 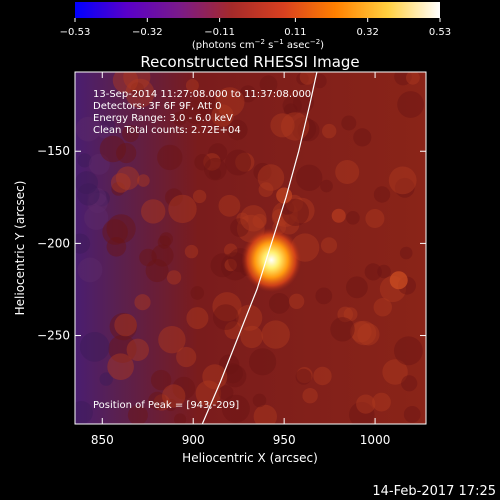 What do you see at coordinates (368, 32) in the screenshot?
I see `colorbar-tick-label: 0.32` at bounding box center [368, 32].